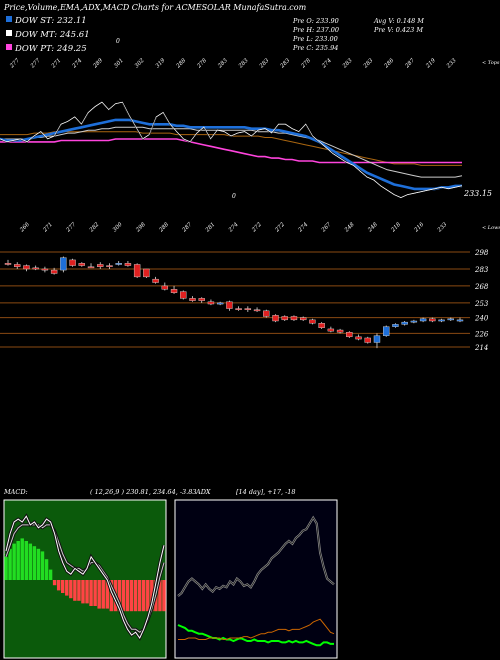  What do you see at coordinates (255, 635) in the screenshot?
I see `adx-plus-di-line` at bounding box center [255, 635].